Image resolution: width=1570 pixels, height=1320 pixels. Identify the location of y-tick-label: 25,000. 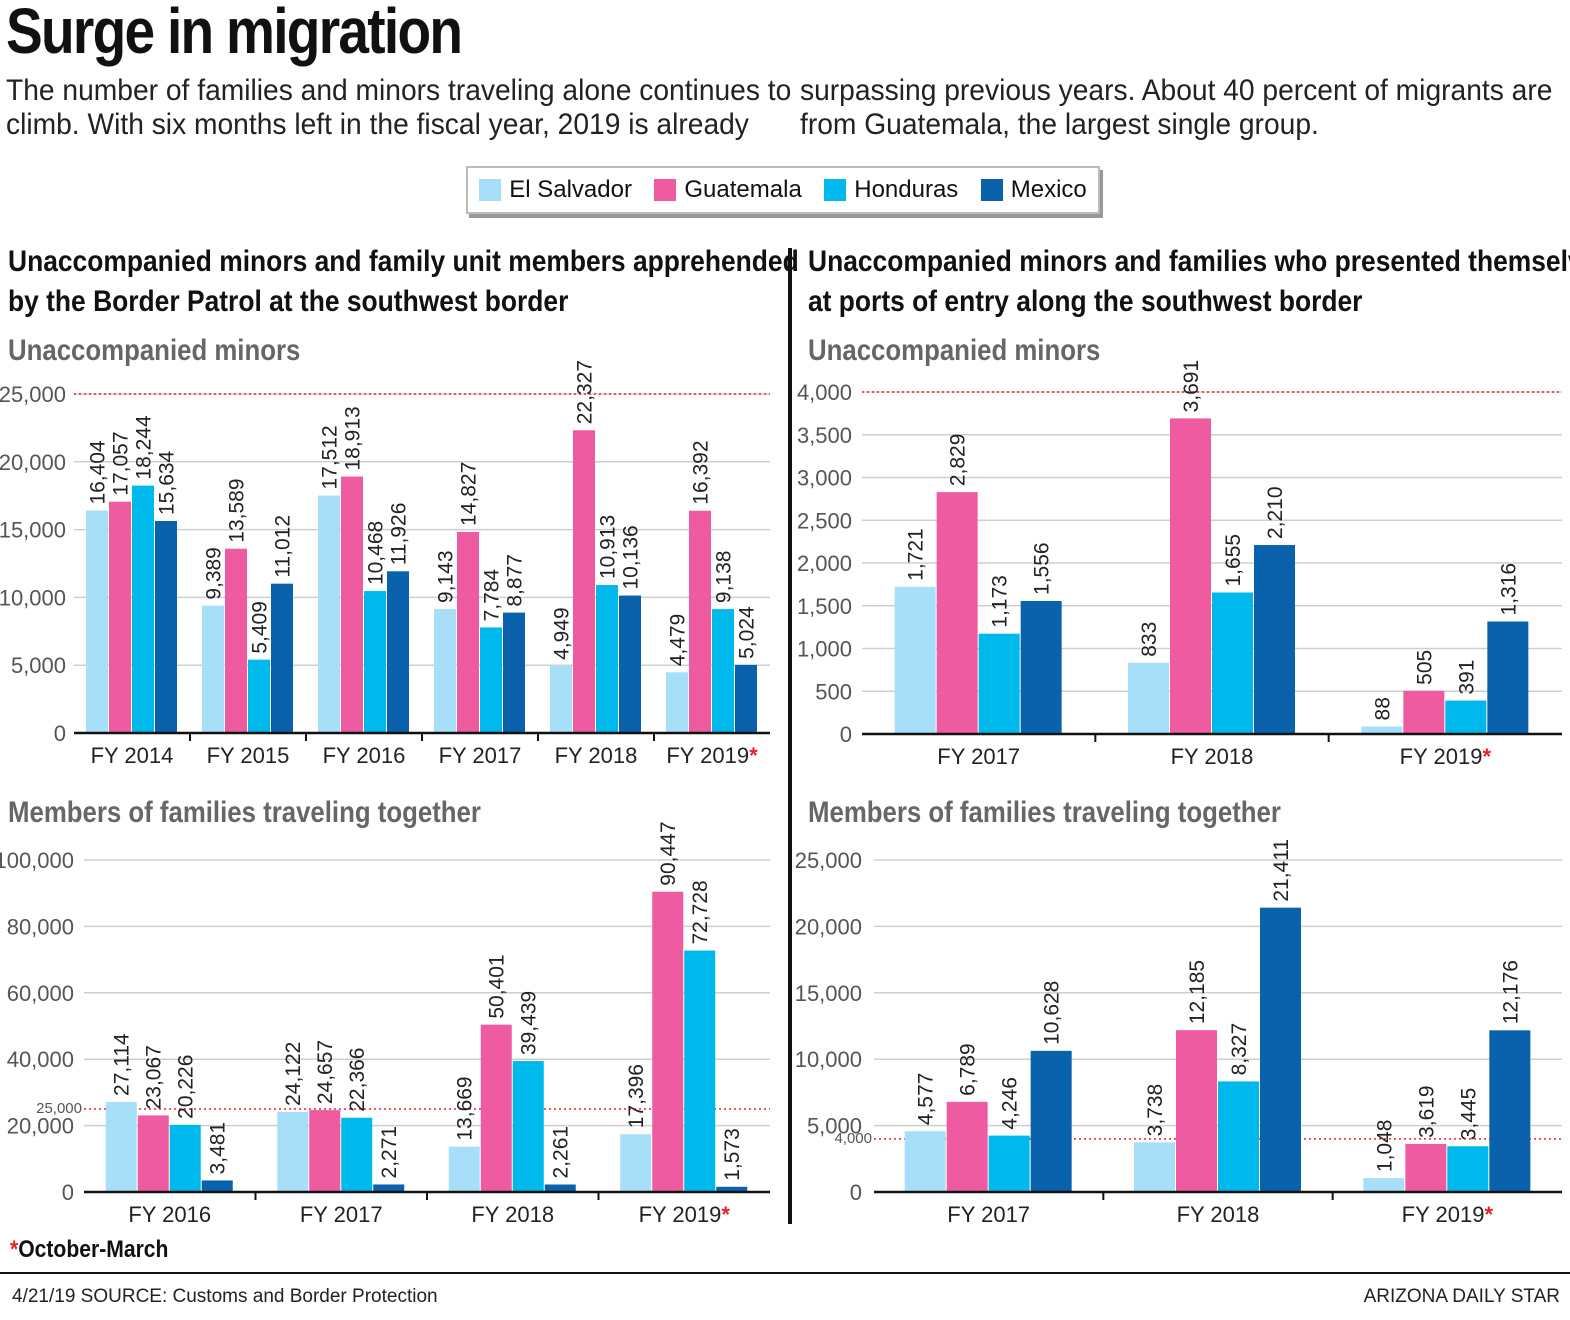
(33, 394).